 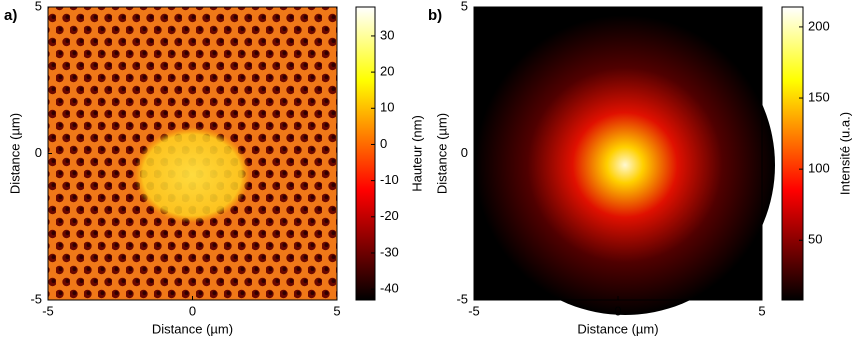 What do you see at coordinates (389, 215) in the screenshot?
I see `colorbar-tick-label: -20` at bounding box center [389, 215].